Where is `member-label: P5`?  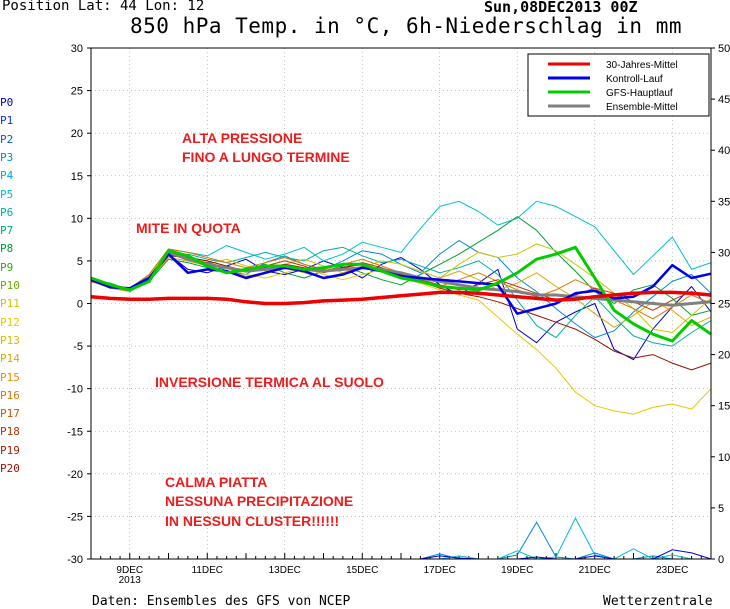
member-label: P5 is located at coordinates (7, 194).